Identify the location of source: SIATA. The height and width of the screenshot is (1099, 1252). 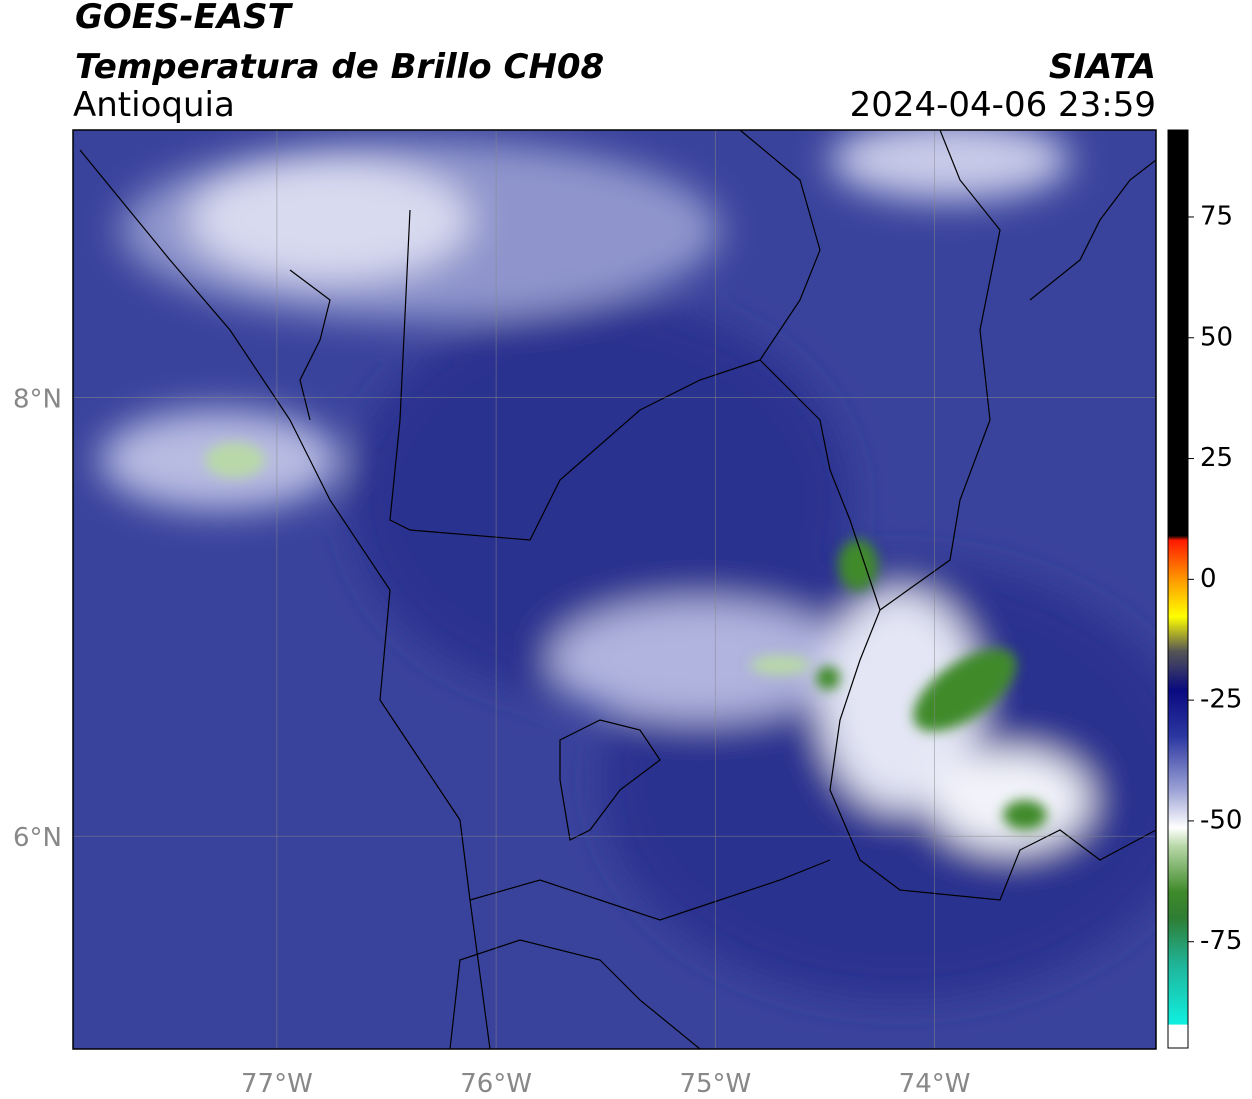
(1102, 67).